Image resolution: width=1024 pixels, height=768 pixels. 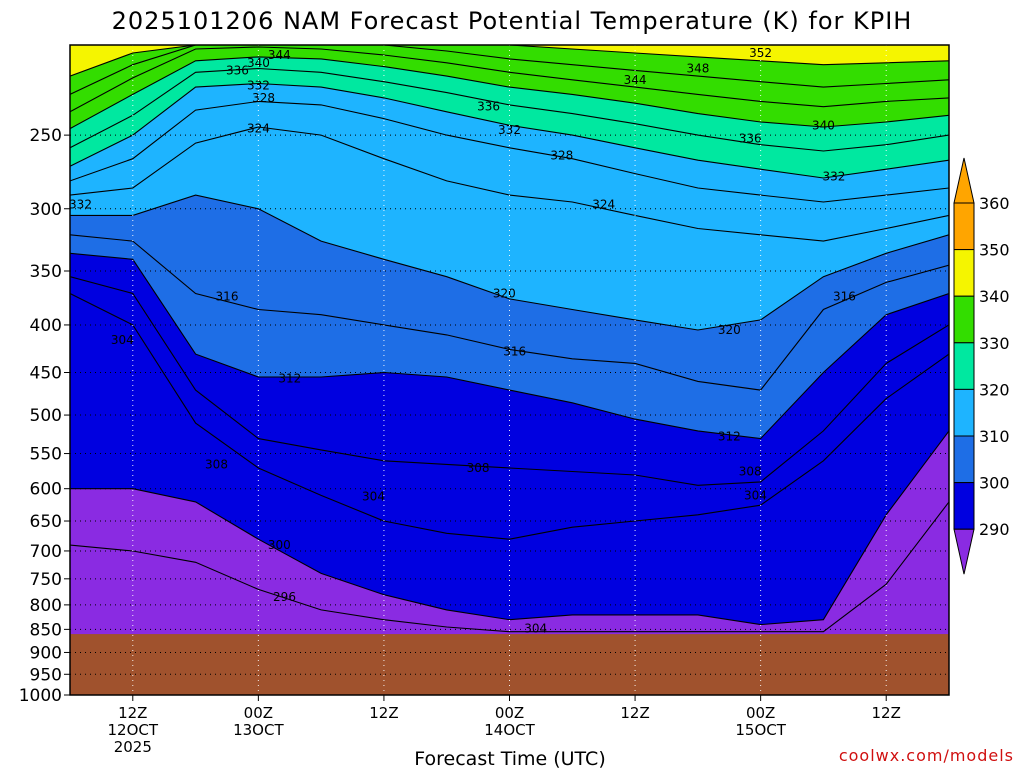 What do you see at coordinates (46, 272) in the screenshot?
I see `y-tick-label: 350` at bounding box center [46, 272].